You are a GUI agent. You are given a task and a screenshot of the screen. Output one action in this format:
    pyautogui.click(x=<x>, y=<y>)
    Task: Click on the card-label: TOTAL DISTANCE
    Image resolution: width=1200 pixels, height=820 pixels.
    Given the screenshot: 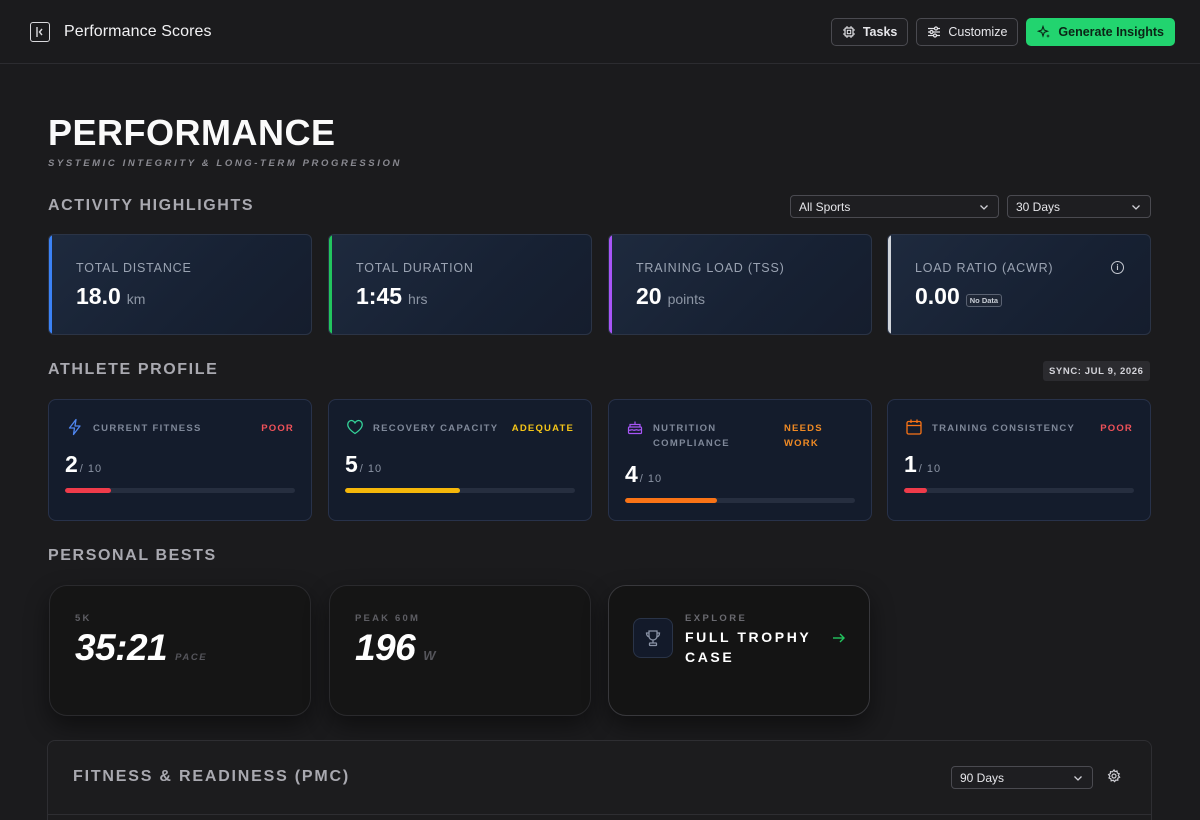 What is the action you would take?
    pyautogui.click(x=134, y=268)
    